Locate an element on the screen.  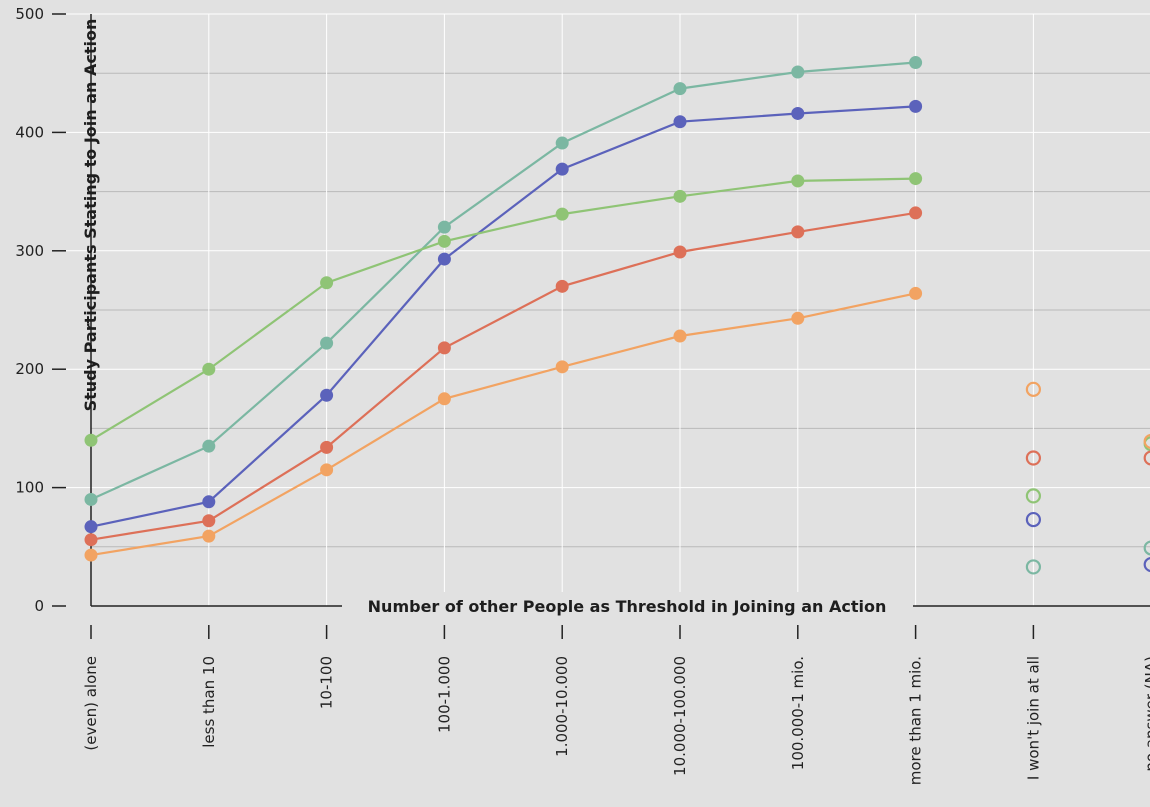
x-tick-label: more than 1 mio. is located at coordinates (916, 720).